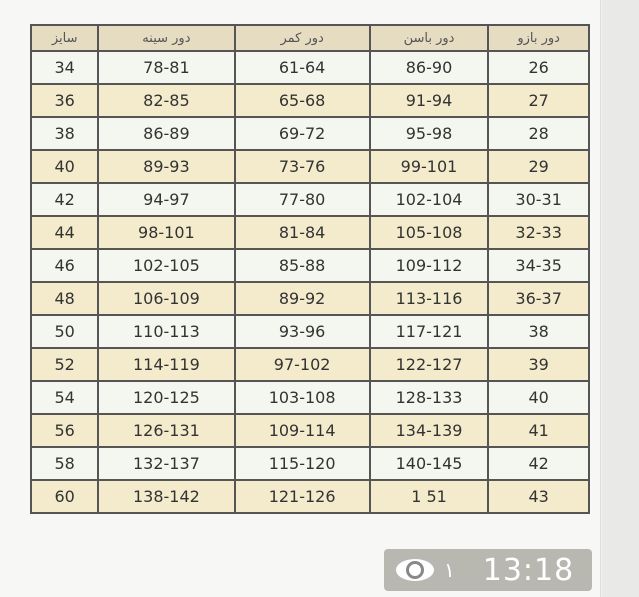 The image size is (639, 597). Describe the element at coordinates (538, 397) in the screenshot. I see `cell-arm: 40` at that location.